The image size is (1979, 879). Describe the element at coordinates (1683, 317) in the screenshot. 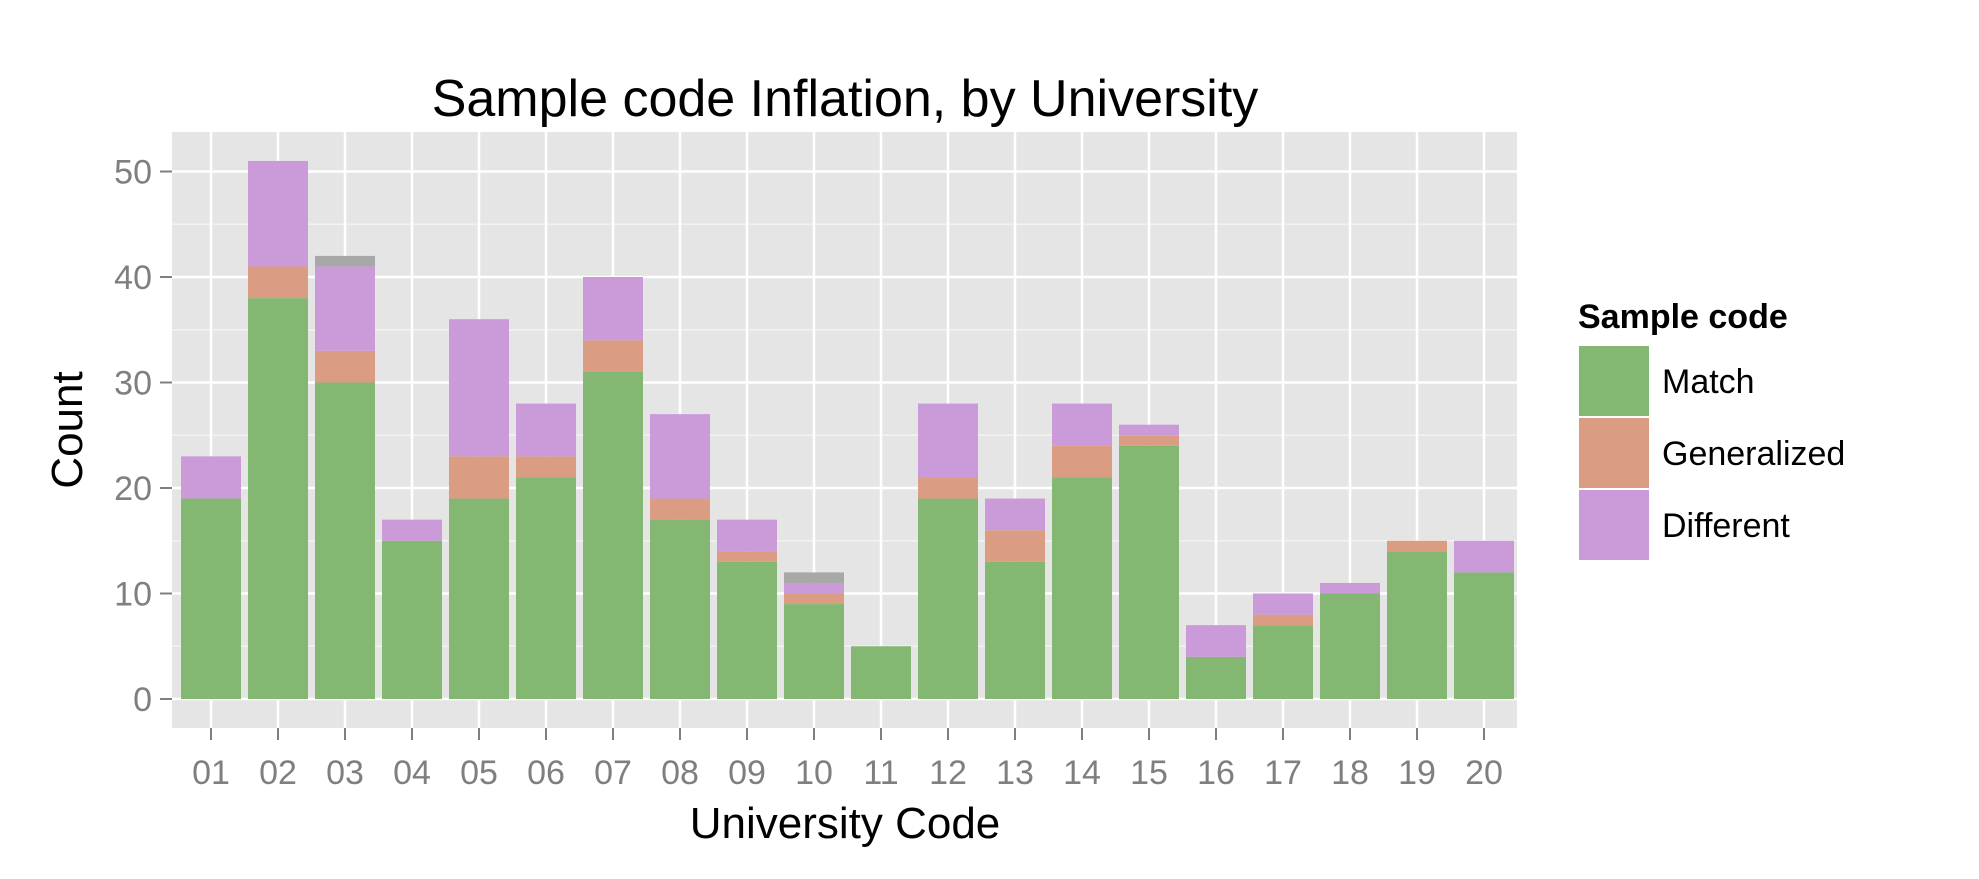

I see `legend-title: Sample code` at that location.